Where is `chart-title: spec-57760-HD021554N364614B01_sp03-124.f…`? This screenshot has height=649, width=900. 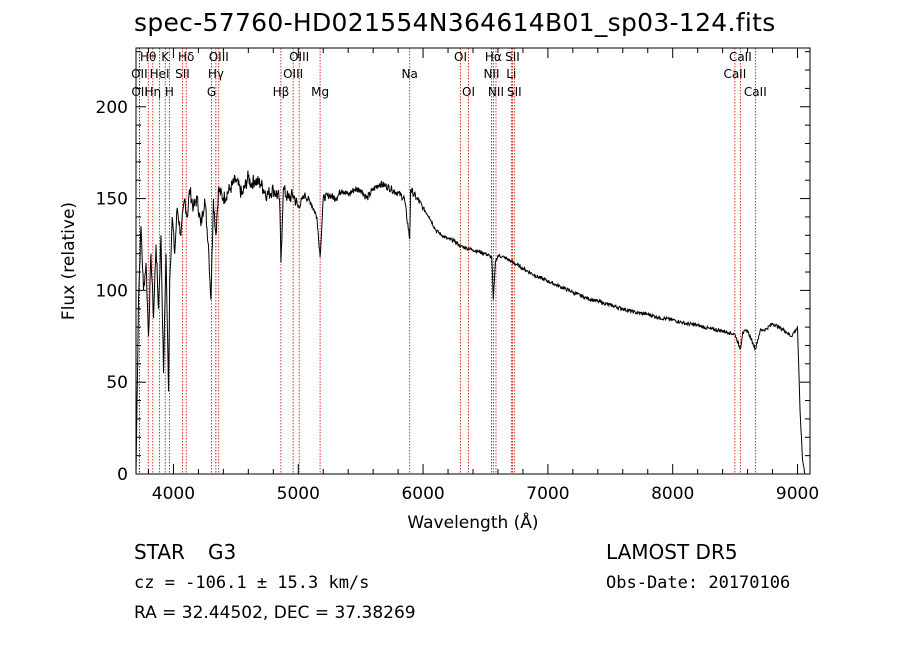
chart-title: spec-57760-HD021554N364614B01_sp03-124.f… is located at coordinates (455, 22).